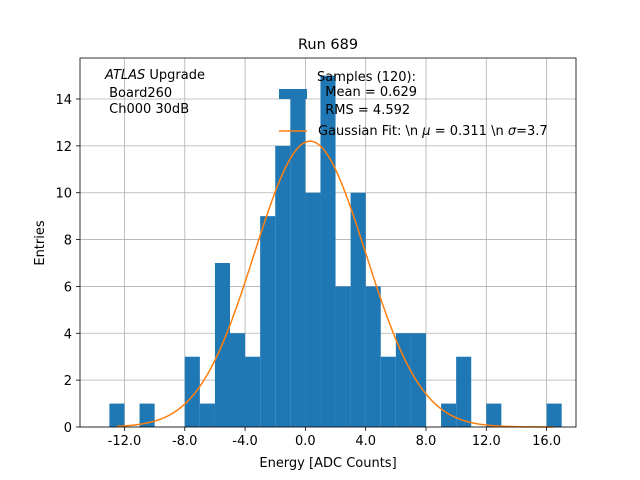 The height and width of the screenshot is (480, 640). I want to click on legend-fit-label: Gaussian Fit: \n μ = 0.311 \n σ=3.7, so click(433, 131).